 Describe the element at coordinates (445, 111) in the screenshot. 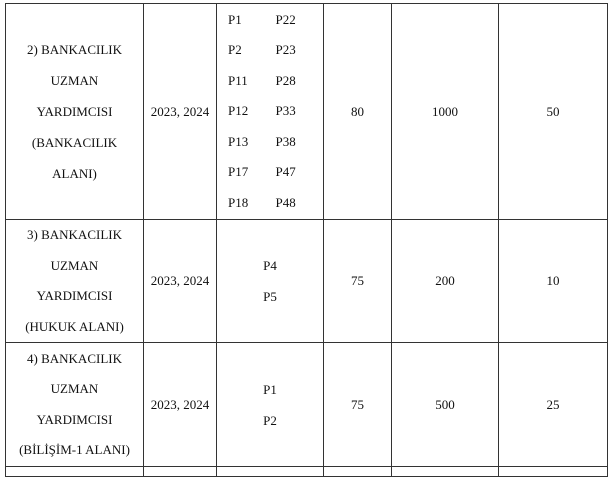

I see `value-cell-5: 1000` at that location.